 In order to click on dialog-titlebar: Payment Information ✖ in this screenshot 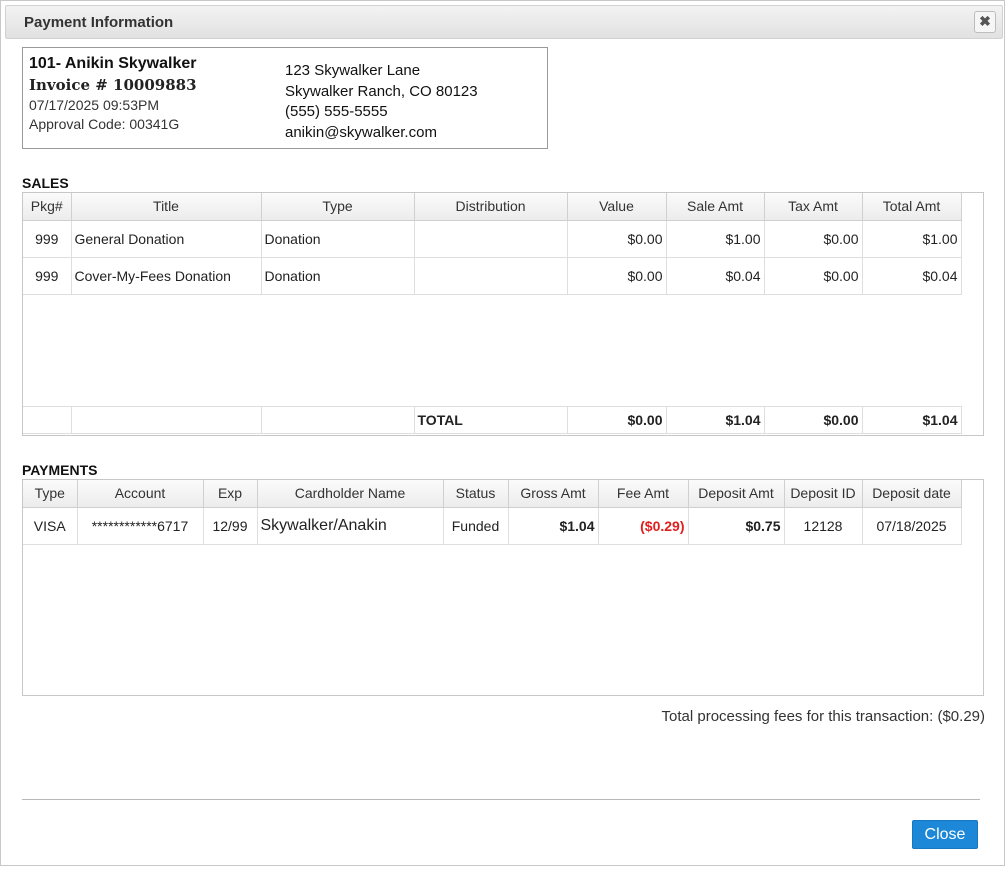, I will do `click(504, 22)`.